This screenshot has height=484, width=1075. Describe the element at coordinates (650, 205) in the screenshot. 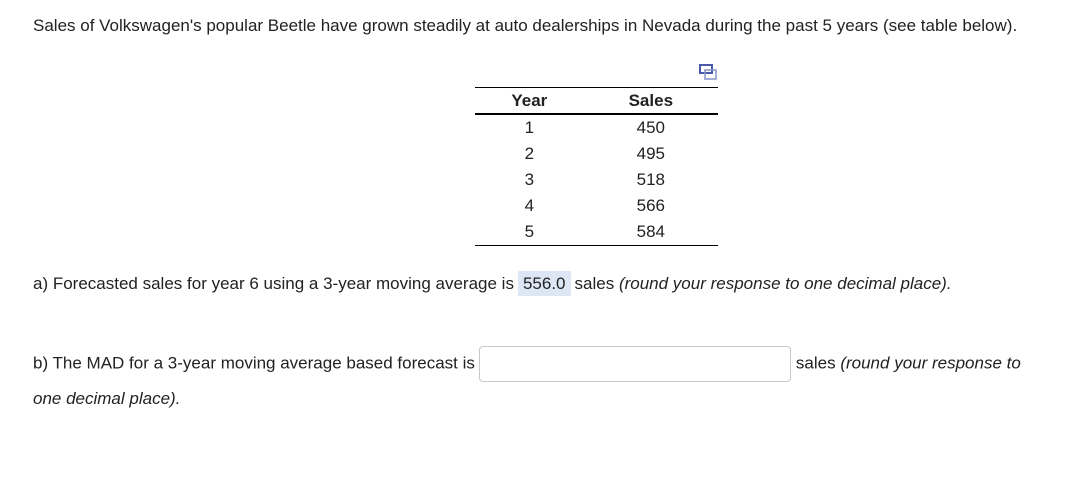

I see `sales-cell: 566` at that location.